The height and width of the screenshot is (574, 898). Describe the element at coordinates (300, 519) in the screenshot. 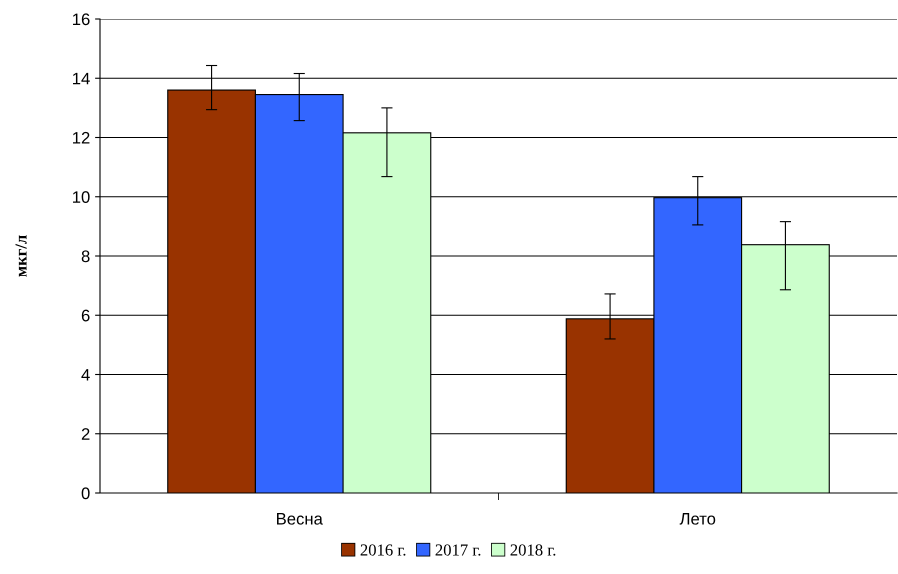

I see `x-tick-label: Весна` at that location.